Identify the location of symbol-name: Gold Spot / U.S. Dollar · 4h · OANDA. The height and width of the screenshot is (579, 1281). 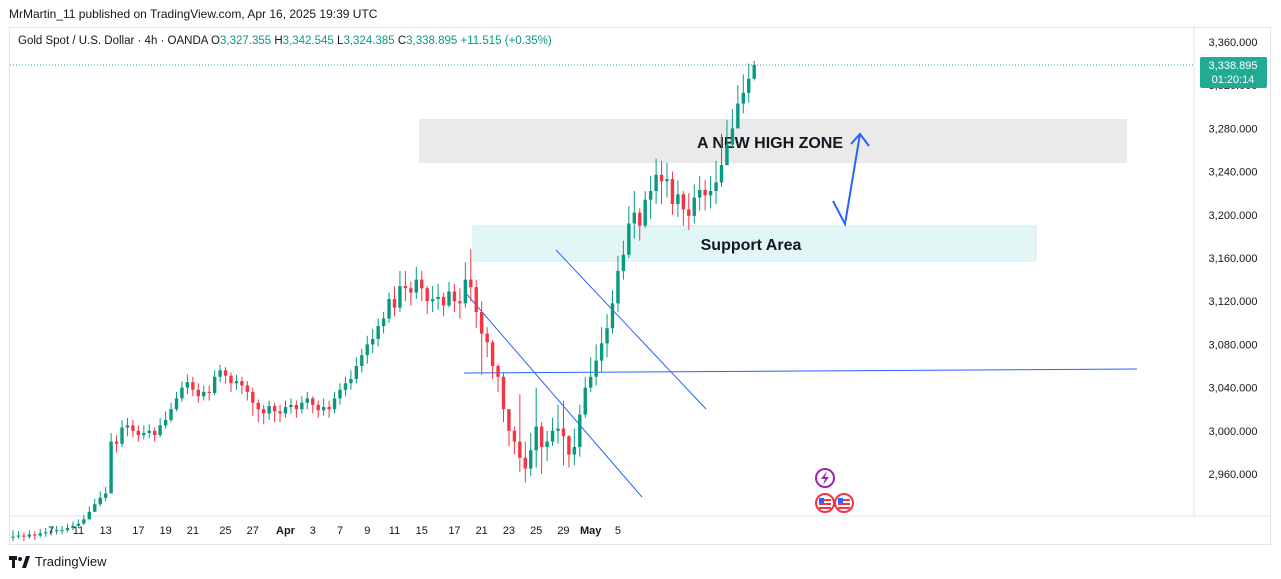
(113, 41).